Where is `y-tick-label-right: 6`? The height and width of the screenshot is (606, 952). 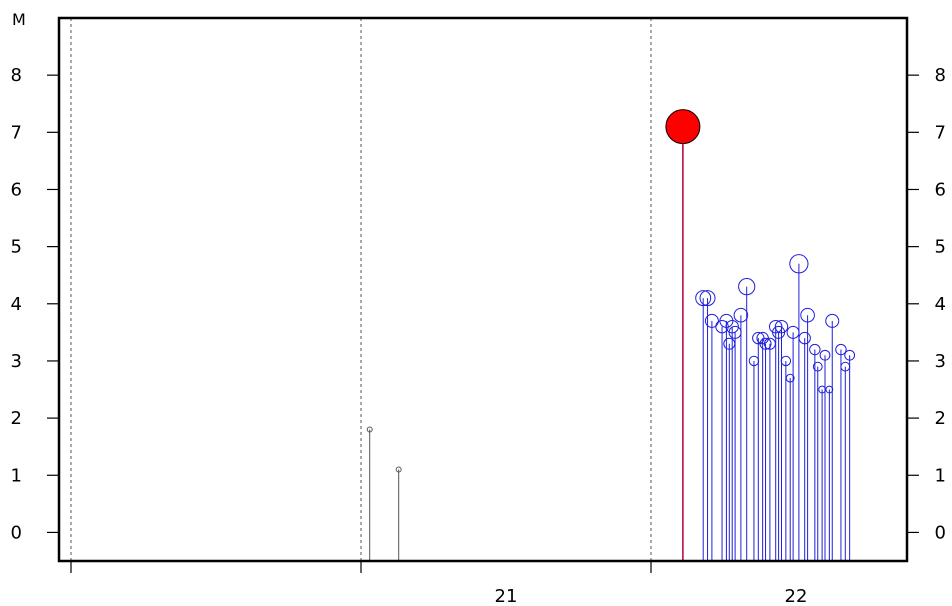
y-tick-label-right: 6 is located at coordinates (940, 189).